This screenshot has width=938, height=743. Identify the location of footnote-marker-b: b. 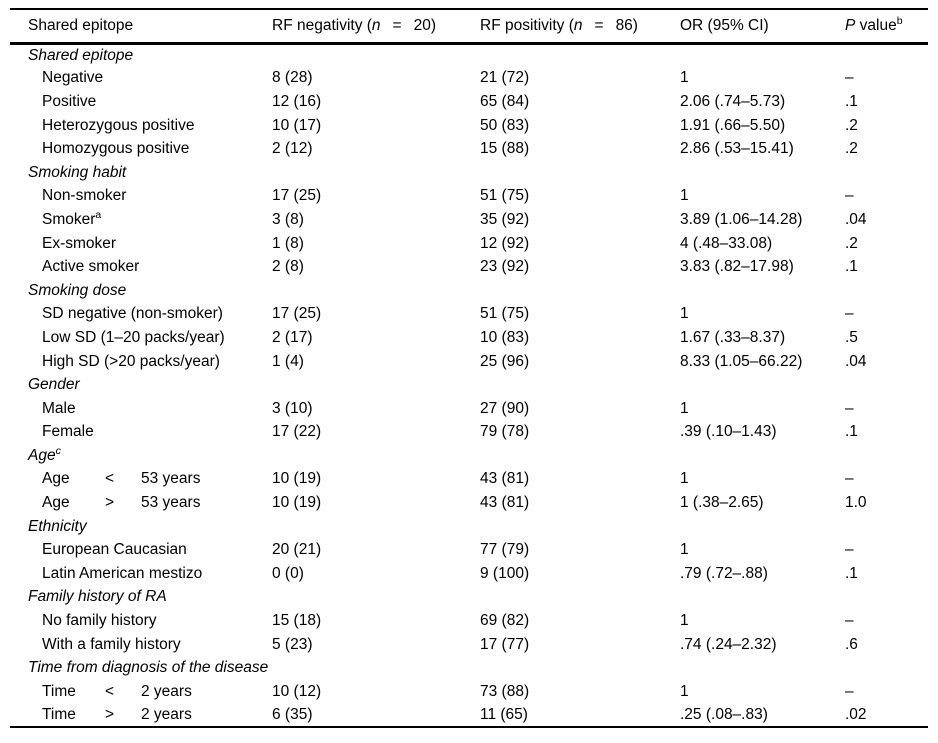
(899, 20).